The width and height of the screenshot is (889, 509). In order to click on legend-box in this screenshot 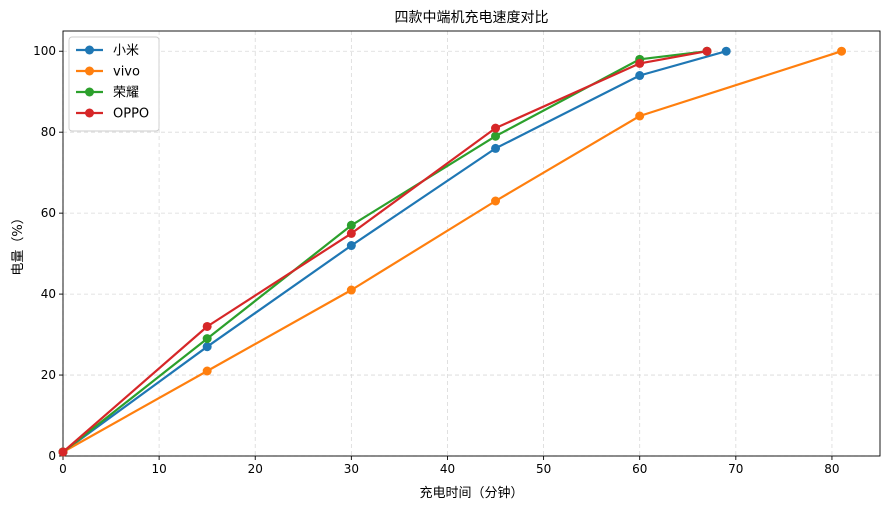, I will do `click(114, 84)`.